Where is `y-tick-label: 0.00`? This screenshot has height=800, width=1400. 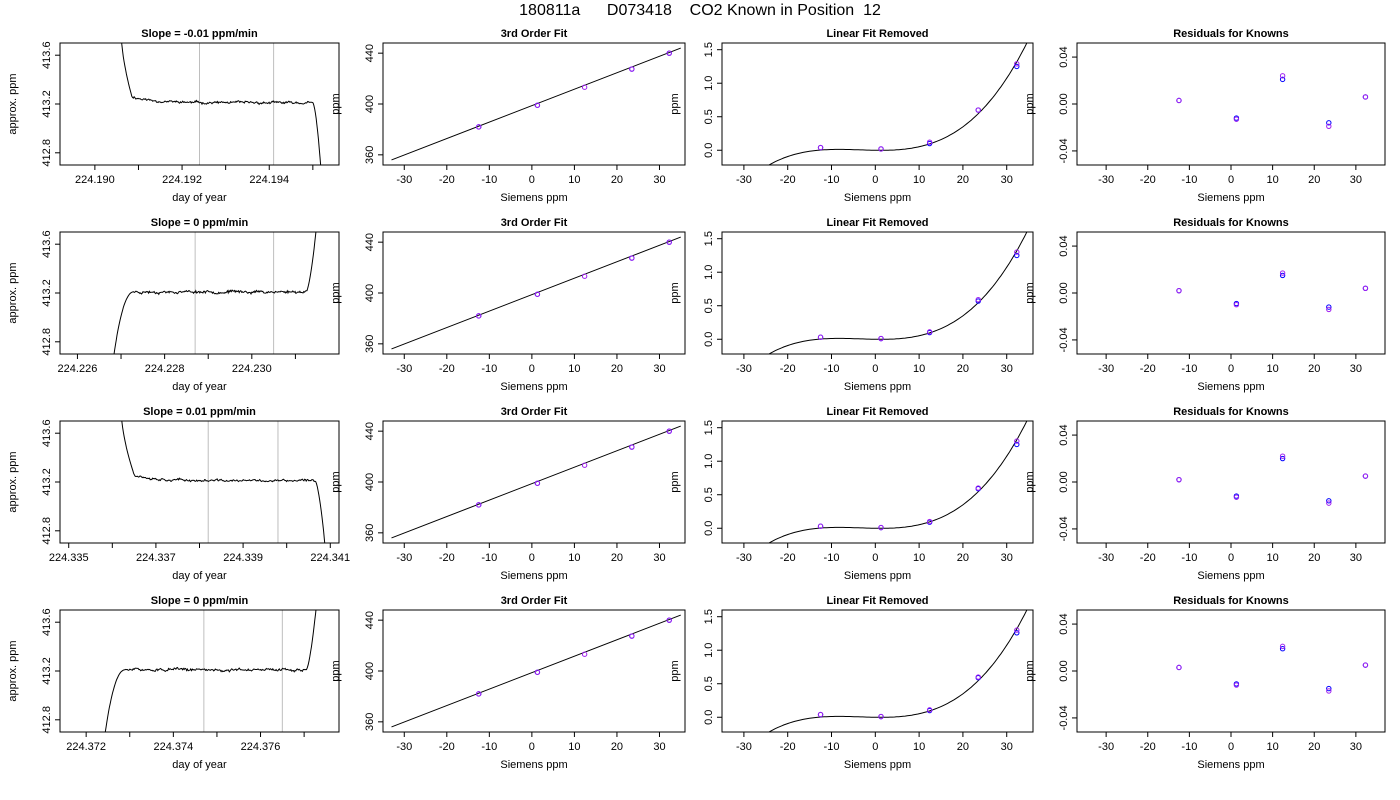 y-tick-label: 0.00 is located at coordinates (1064, 103).